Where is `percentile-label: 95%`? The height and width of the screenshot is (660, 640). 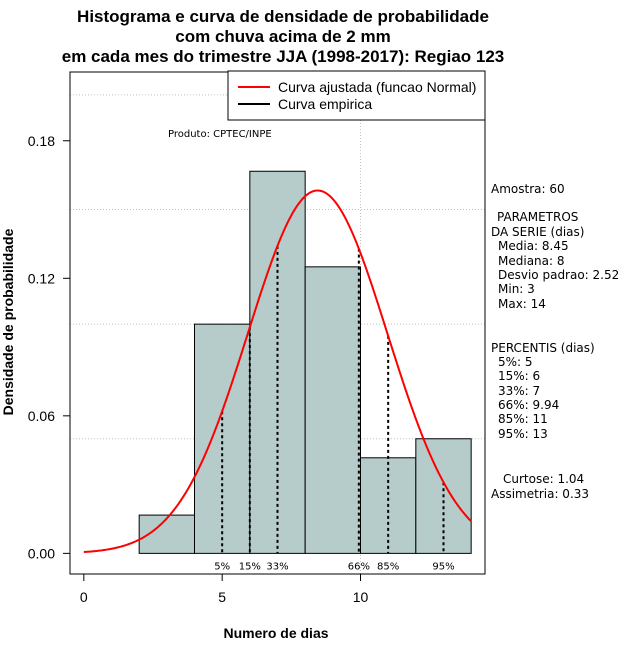
percentile-label: 95% is located at coordinates (443, 566).